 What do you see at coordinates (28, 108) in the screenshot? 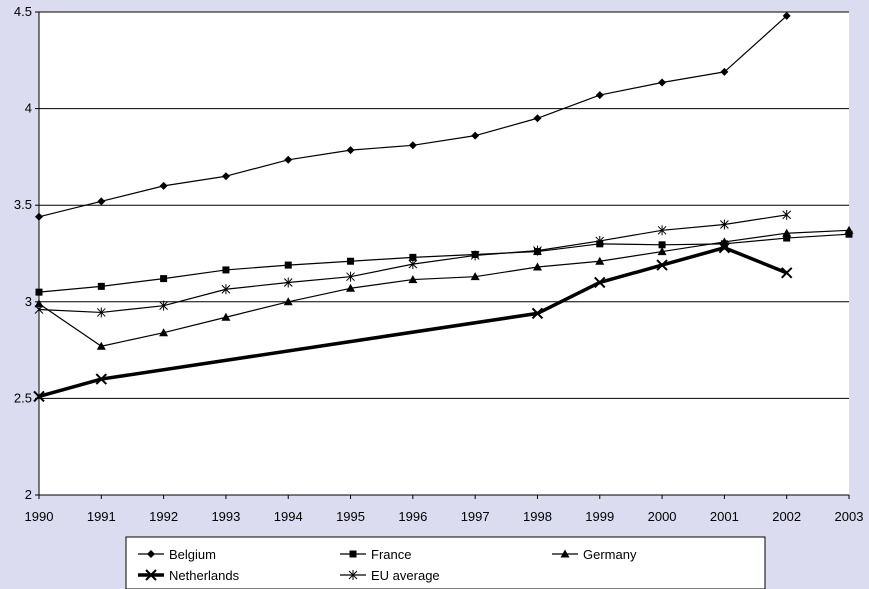
I see `y-tick-label: 4` at bounding box center [28, 108].